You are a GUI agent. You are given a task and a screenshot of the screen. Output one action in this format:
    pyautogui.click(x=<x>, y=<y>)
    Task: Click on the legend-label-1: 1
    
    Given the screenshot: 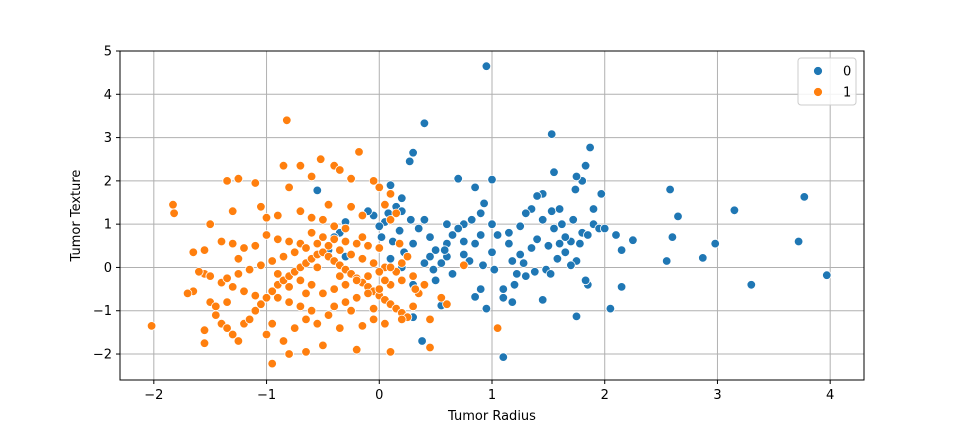 What is the action you would take?
    pyautogui.click(x=847, y=93)
    